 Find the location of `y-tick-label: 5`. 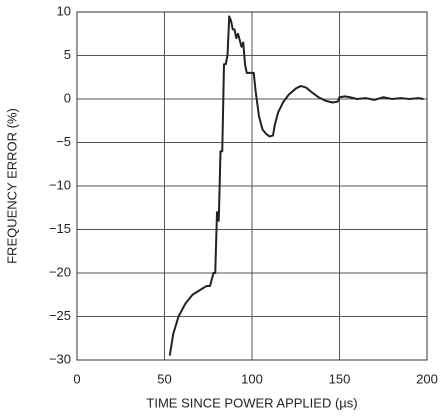

y-tick-label: 5 is located at coordinates (67, 54).